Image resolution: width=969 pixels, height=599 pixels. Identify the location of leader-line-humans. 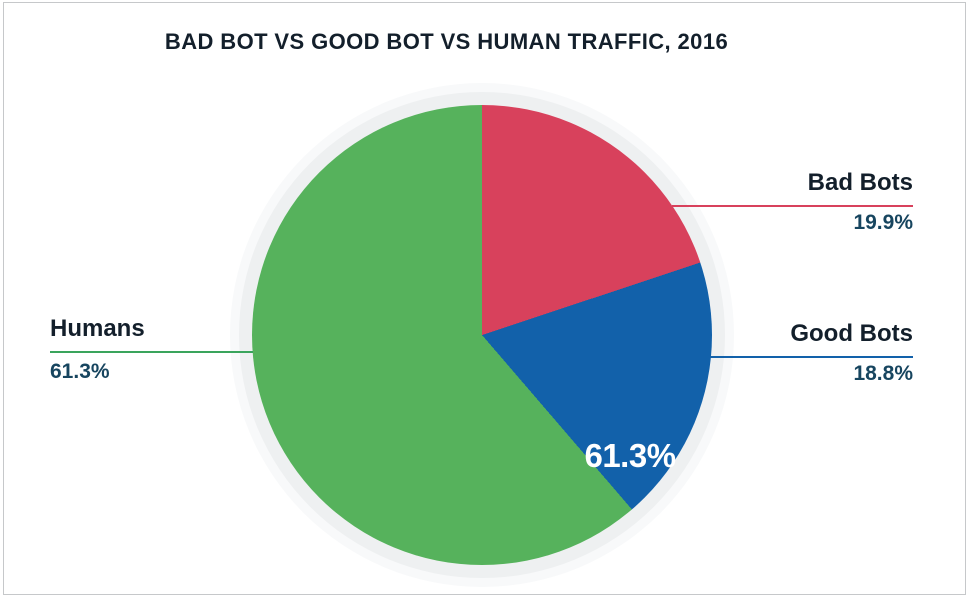
(151, 352).